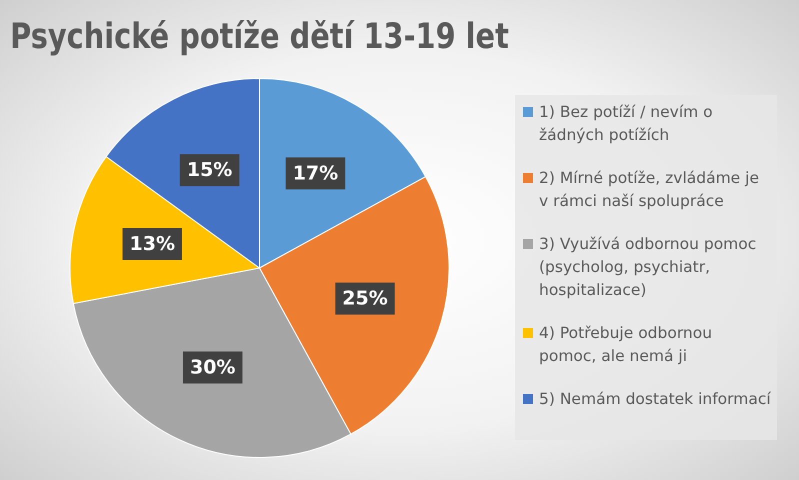  I want to click on data-label: 30%, so click(213, 367).